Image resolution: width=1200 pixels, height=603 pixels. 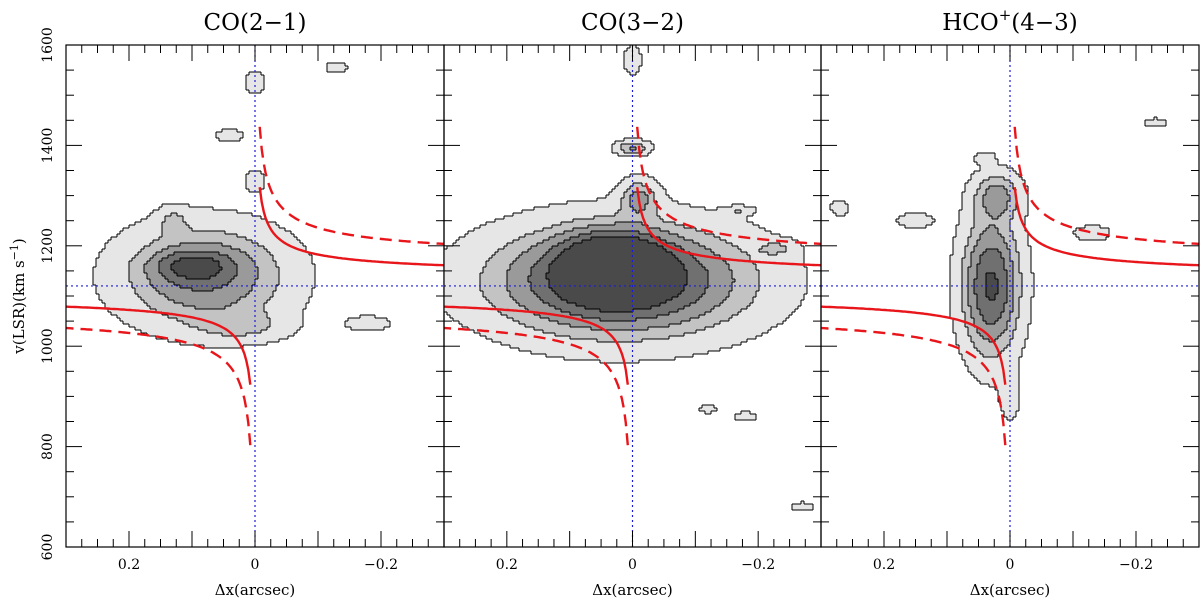 I want to click on y-axis-label-exponent: −1, so click(x=14, y=252).